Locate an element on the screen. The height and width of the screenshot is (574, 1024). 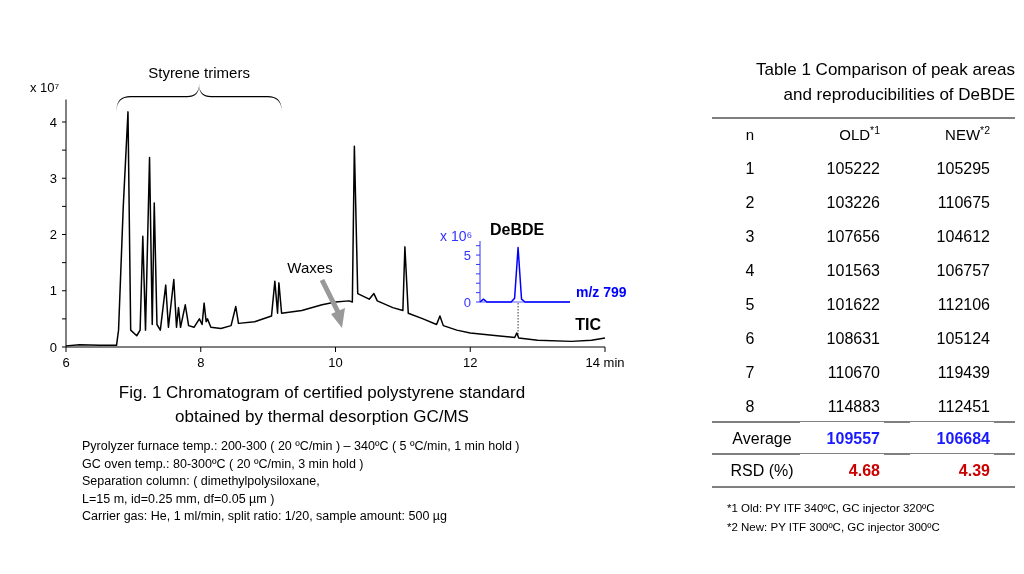
x-tick-label: 14 min is located at coordinates (605, 362).